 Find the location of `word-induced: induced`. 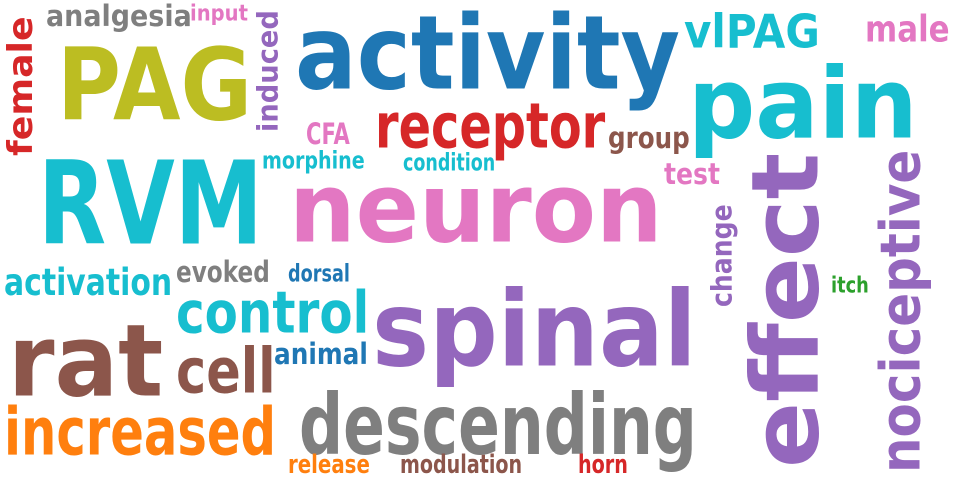

word-induced: induced is located at coordinates (268, 71).